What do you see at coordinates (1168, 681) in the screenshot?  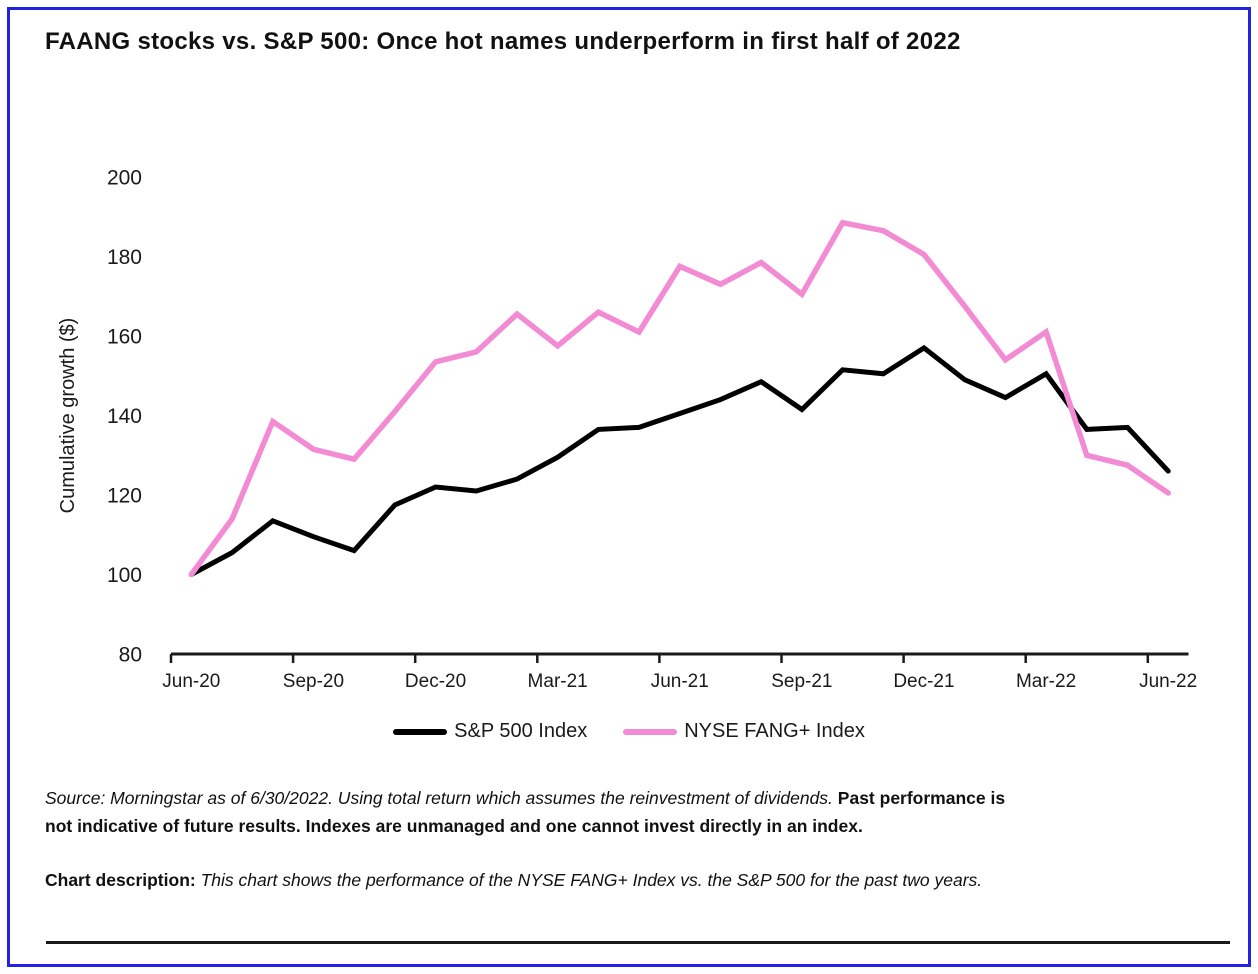 I see `x-tick-label: Jun-22` at bounding box center [1168, 681].